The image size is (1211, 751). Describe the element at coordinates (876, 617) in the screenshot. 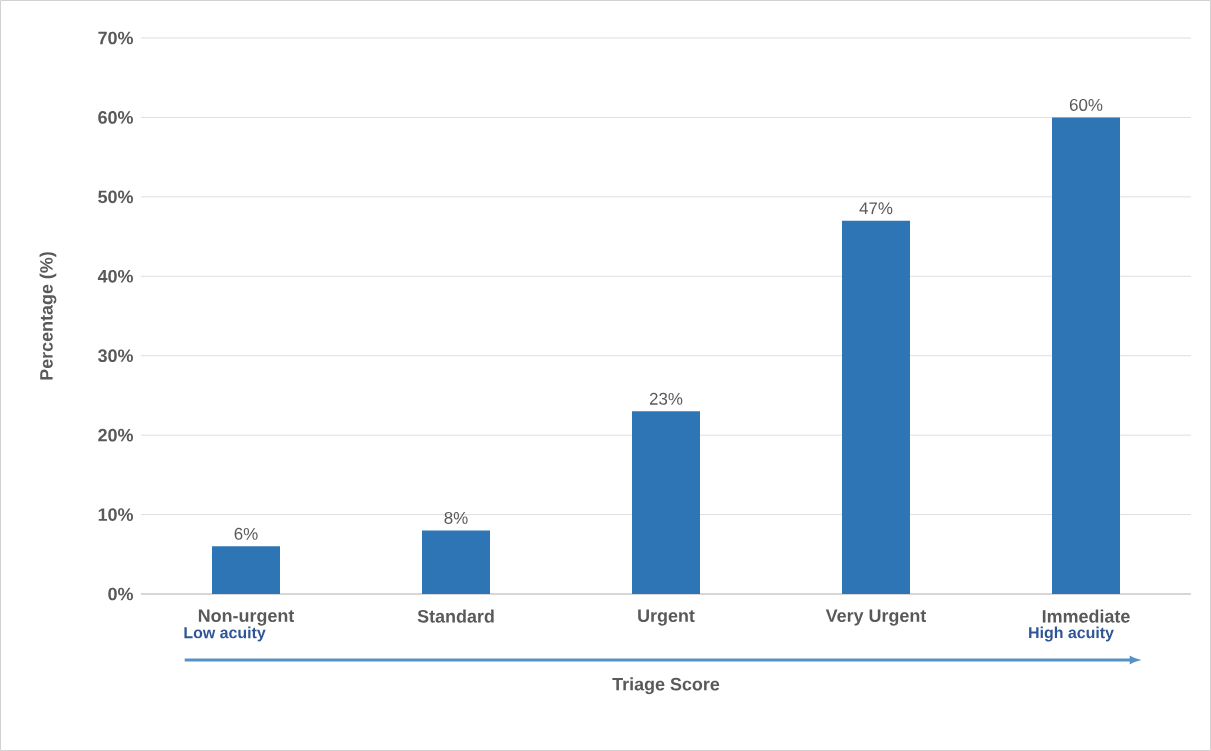

I see `x-tick-label: Very Urgent` at that location.